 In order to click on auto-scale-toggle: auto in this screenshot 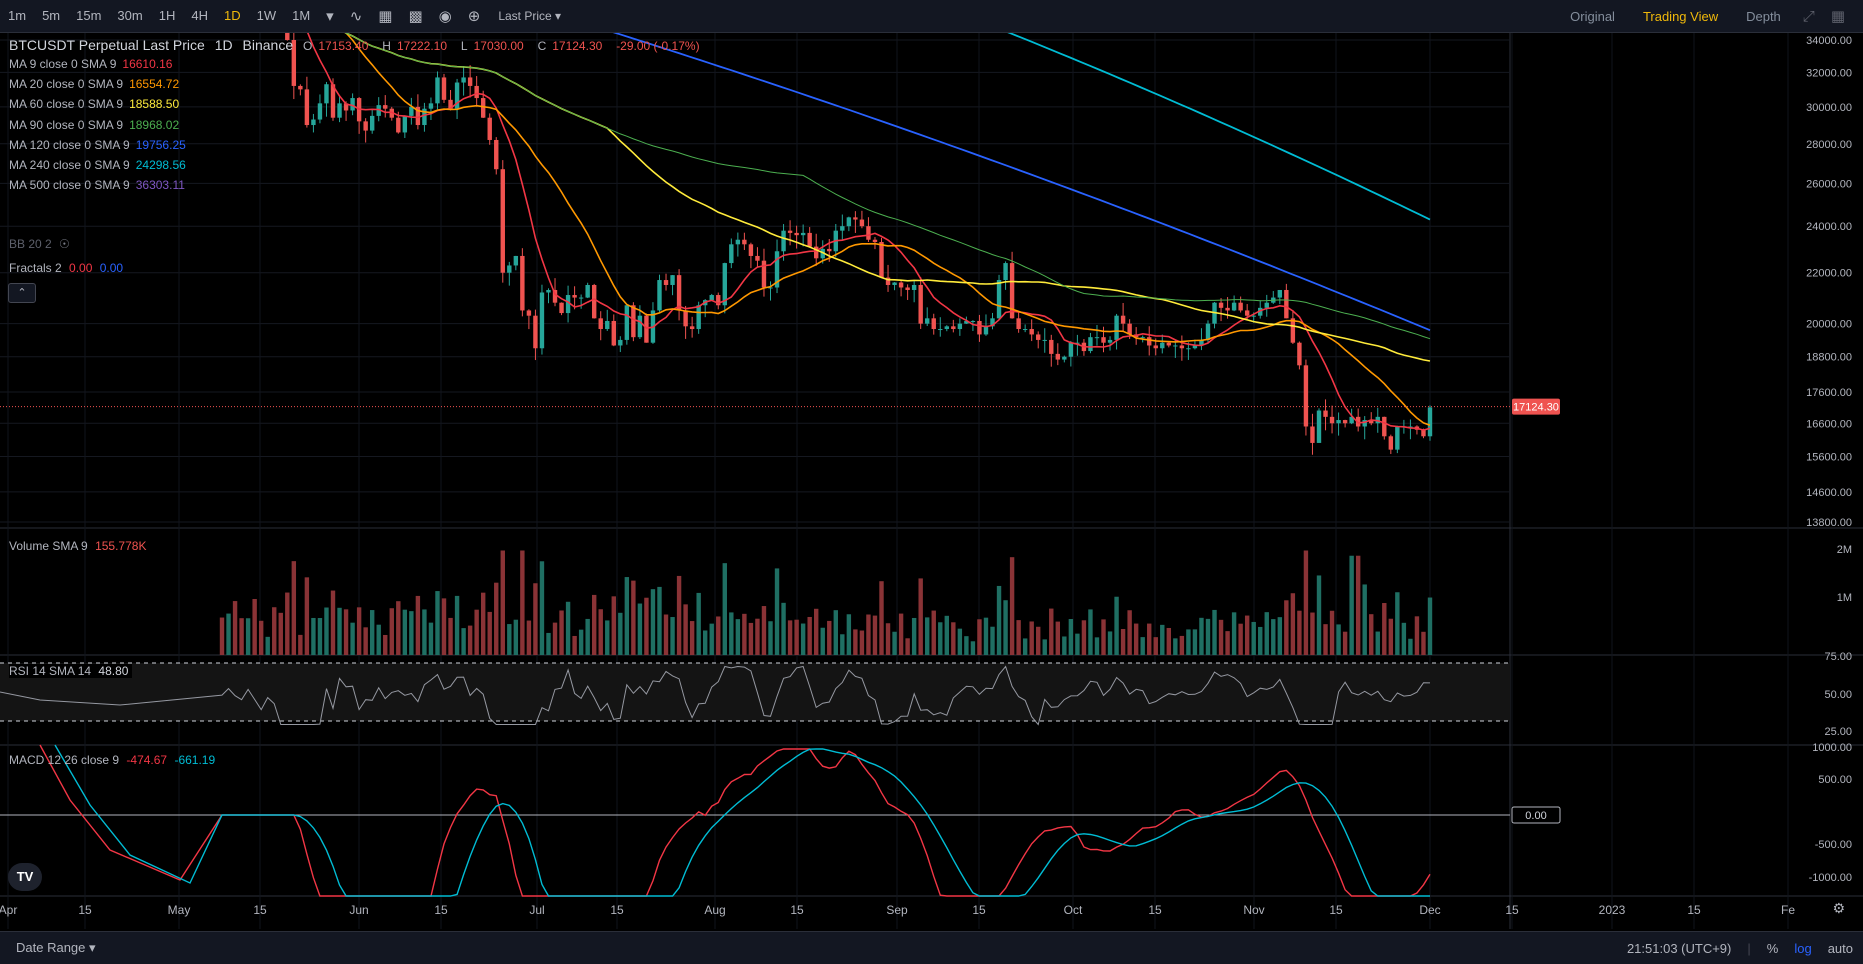, I will do `click(1840, 948)`.